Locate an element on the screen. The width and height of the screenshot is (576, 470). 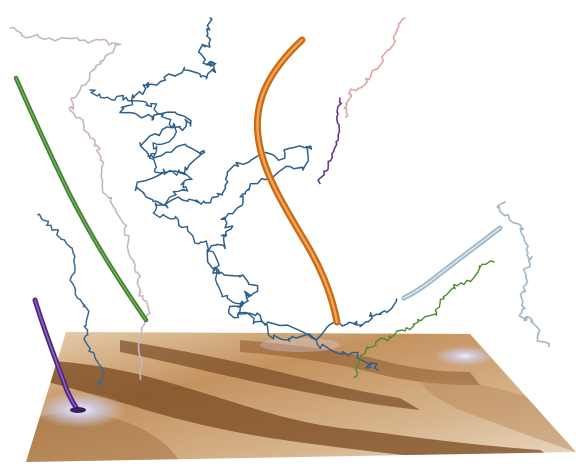
trajectory-green-tube is located at coordinates (81, 199).